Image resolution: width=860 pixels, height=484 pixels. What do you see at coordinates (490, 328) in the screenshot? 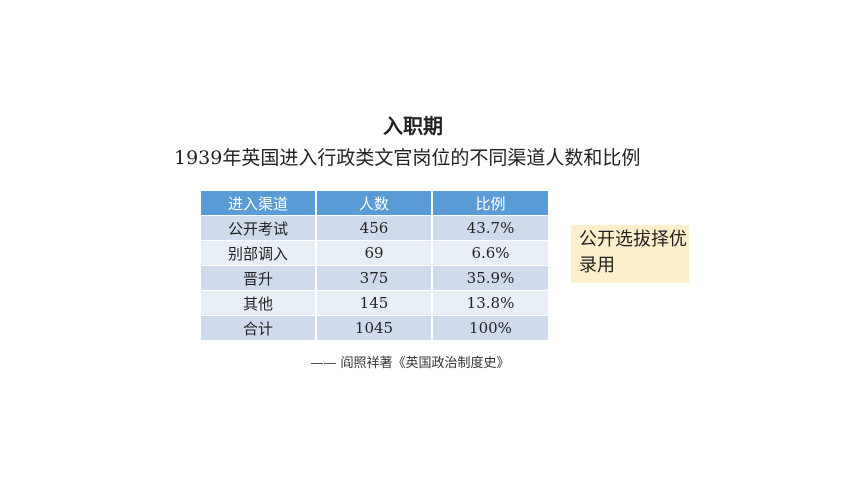
I see `cell-ratio: 100%` at bounding box center [490, 328].